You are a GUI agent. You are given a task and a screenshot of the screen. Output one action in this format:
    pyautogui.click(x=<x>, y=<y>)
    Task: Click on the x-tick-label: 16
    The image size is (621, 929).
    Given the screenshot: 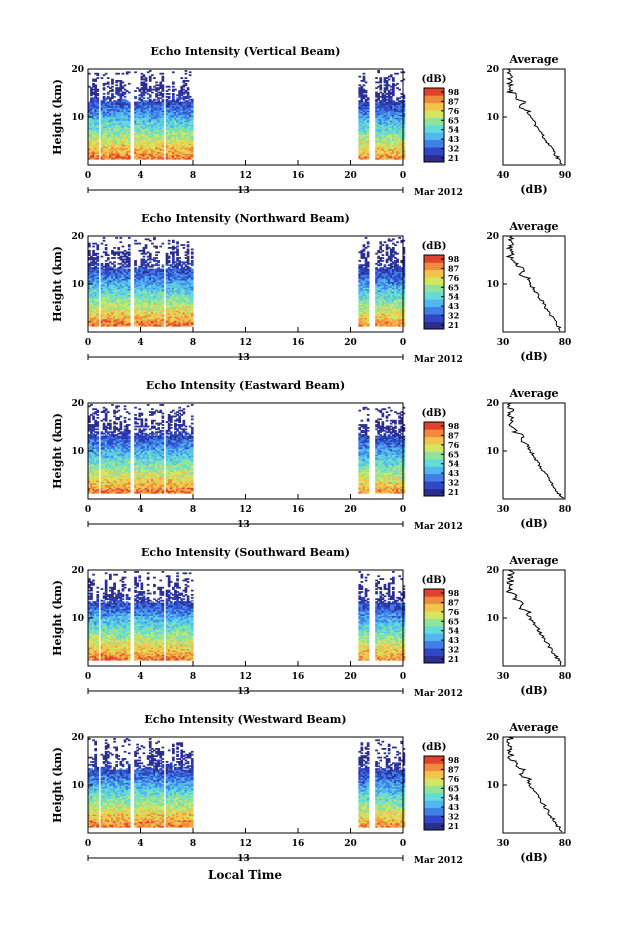 What is the action you would take?
    pyautogui.click(x=298, y=176)
    